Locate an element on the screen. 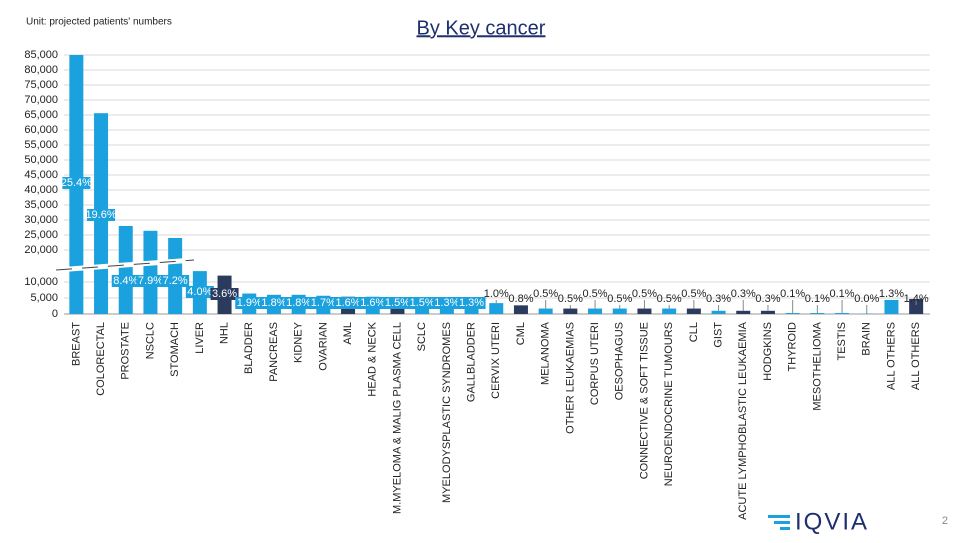 The height and width of the screenshot is (543, 960). x-tick-label: TESTIS is located at coordinates (842, 341).